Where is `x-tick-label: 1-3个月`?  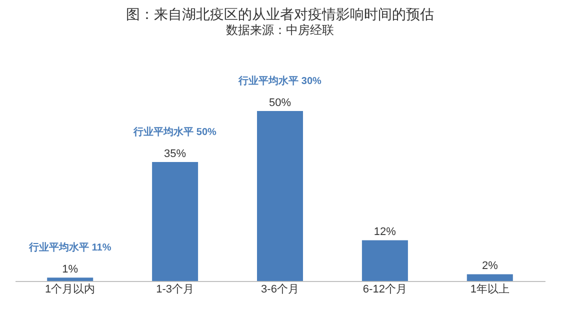
x-tick-label: 1-3个月 is located at coordinates (175, 290).